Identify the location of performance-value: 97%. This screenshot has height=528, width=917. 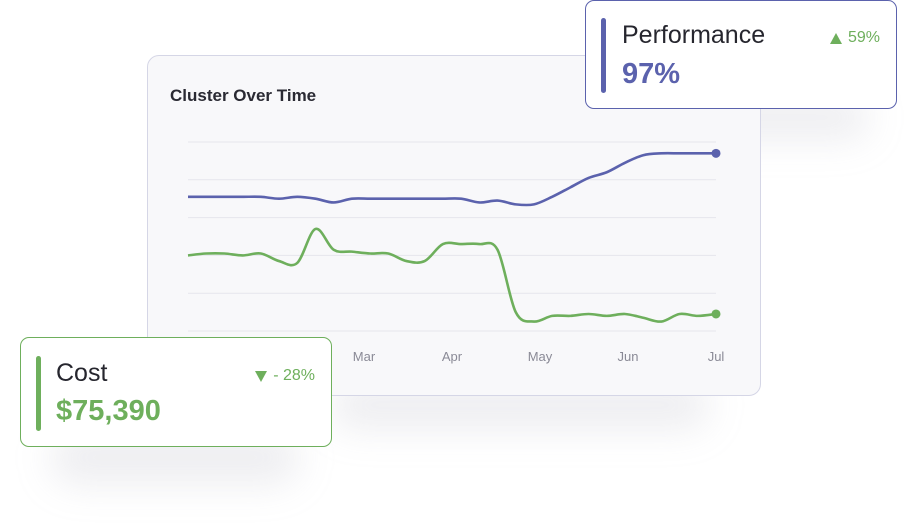
(651, 74).